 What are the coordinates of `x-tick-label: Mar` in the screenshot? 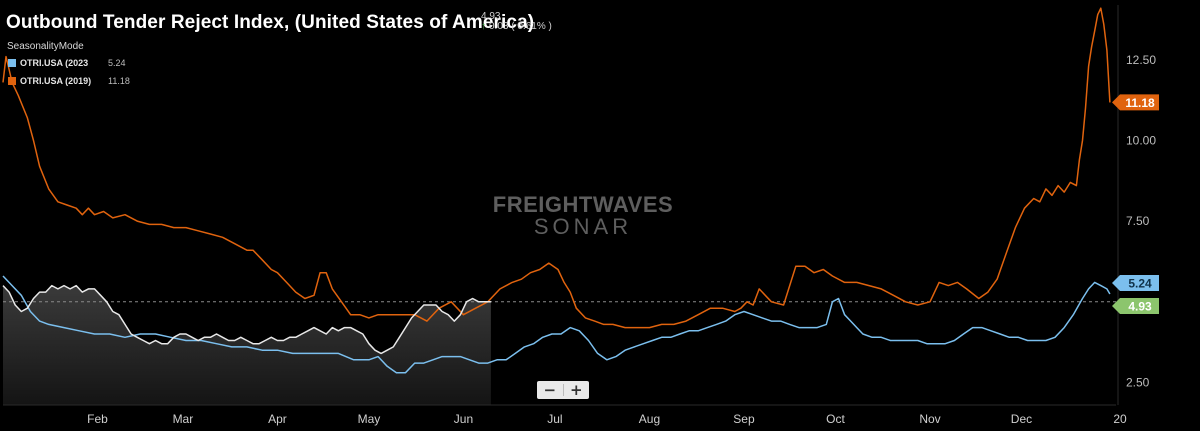 It's located at (183, 419).